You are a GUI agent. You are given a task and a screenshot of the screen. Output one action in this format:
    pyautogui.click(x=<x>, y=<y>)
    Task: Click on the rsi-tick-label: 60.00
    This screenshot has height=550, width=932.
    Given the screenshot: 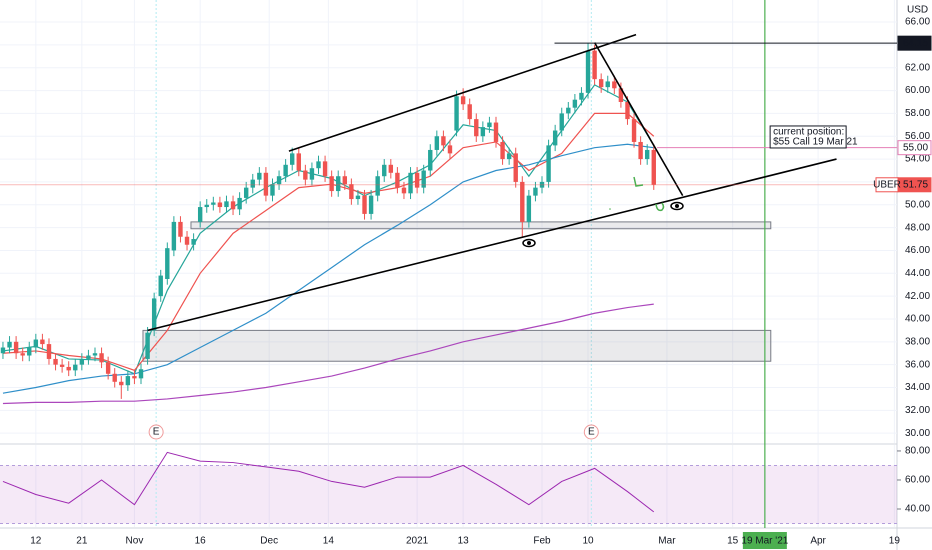 What is the action you would take?
    pyautogui.click(x=917, y=480)
    